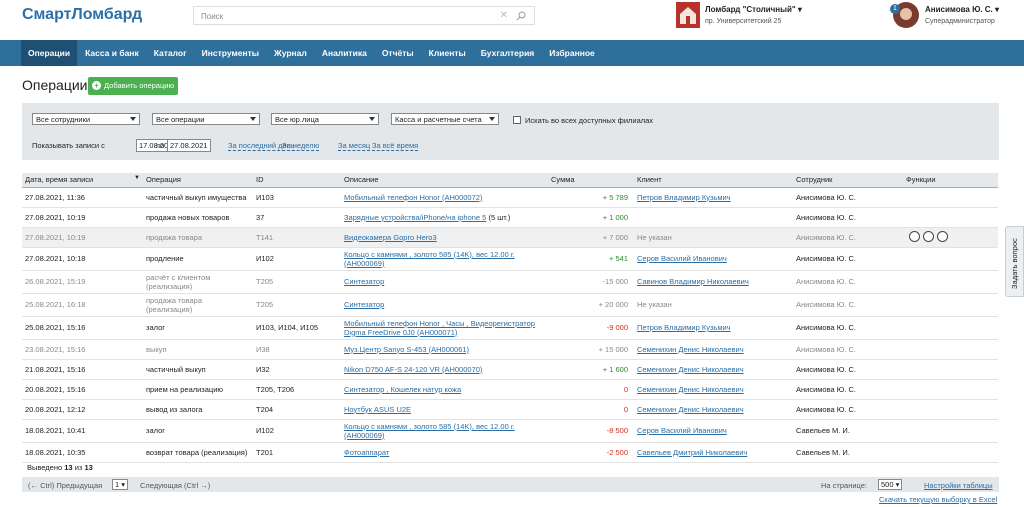 The image size is (1024, 507). What do you see at coordinates (364, 15) in the screenshot?
I see `search-box: Поиск ✕` at bounding box center [364, 15].